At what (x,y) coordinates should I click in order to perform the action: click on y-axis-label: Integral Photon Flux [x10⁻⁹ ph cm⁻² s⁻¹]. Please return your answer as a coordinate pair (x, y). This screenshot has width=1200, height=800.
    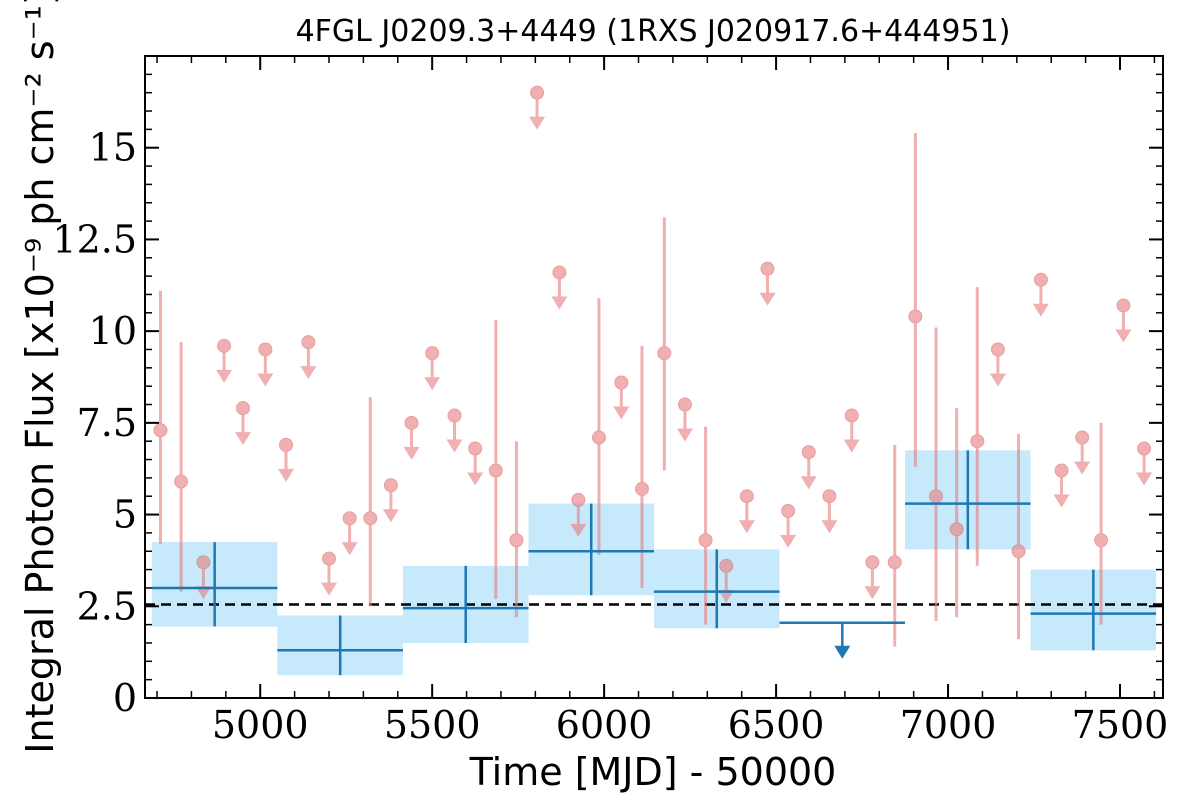
    Looking at the image, I should click on (40, 377).